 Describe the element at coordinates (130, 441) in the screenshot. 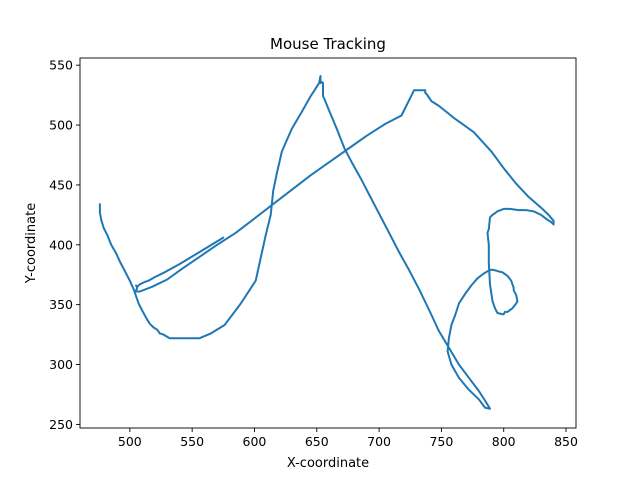

I see `x-tick-label: 500` at that location.